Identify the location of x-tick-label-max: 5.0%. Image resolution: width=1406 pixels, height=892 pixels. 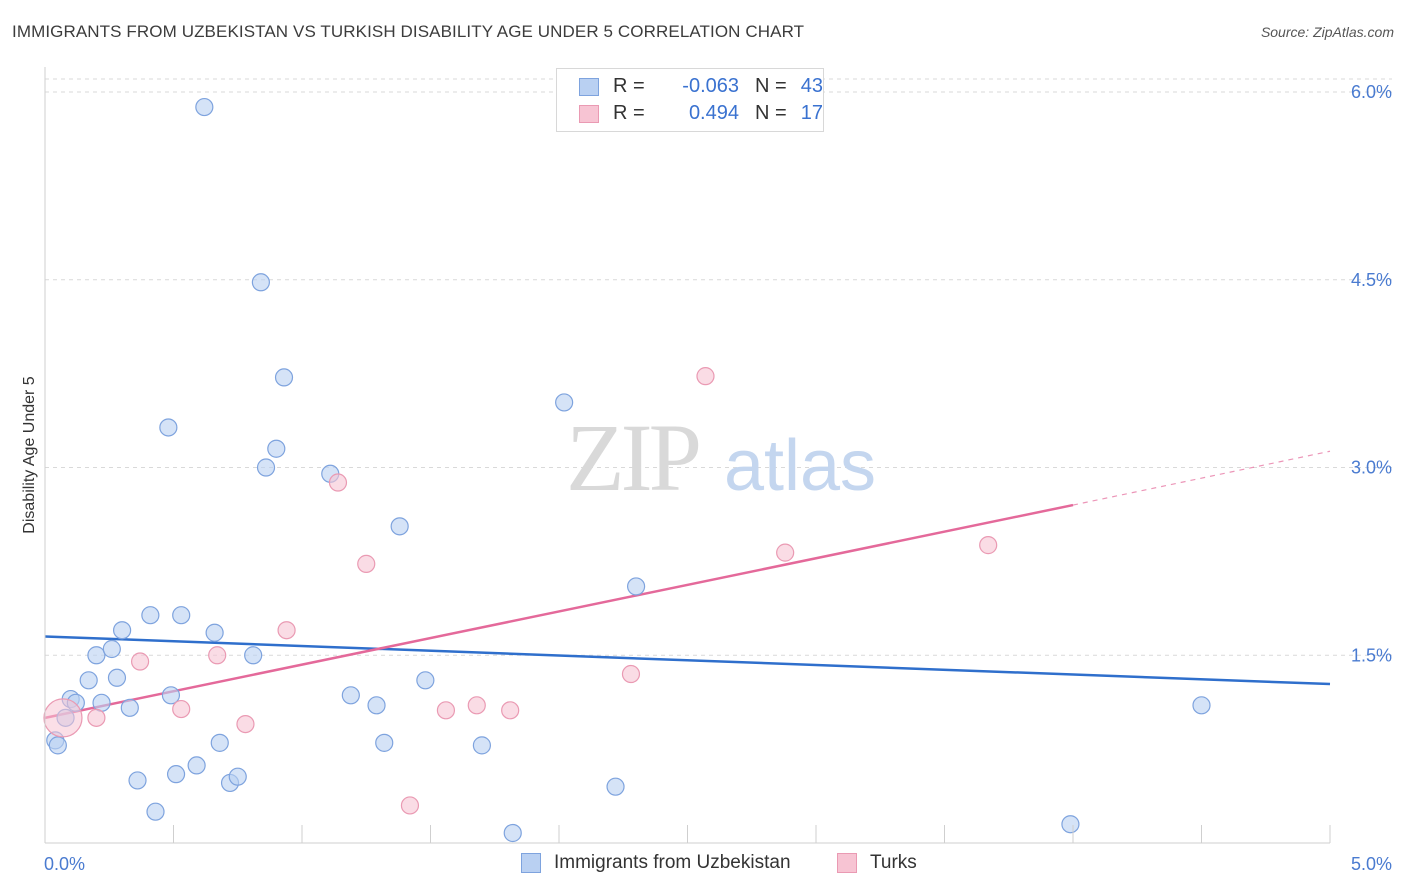
(1371, 864).